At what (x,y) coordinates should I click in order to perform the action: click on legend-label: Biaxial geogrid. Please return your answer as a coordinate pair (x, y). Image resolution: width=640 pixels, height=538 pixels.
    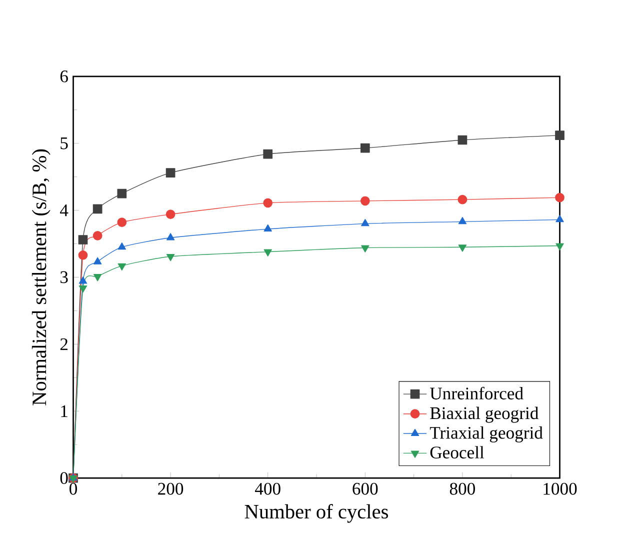
    Looking at the image, I should click on (484, 414).